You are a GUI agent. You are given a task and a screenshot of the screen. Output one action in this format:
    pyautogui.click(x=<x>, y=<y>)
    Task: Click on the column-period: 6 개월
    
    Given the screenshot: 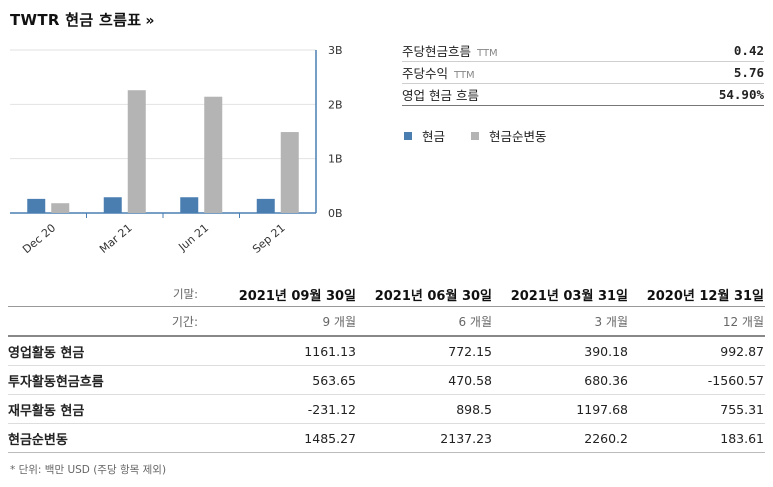 What is the action you would take?
    pyautogui.click(x=475, y=321)
    